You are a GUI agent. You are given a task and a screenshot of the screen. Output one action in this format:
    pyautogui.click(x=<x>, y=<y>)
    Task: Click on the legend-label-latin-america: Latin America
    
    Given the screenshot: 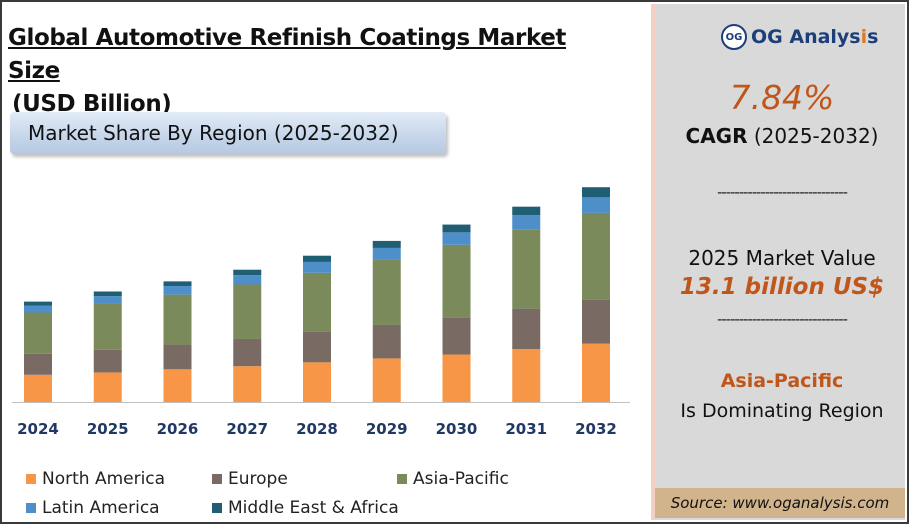 What is the action you would take?
    pyautogui.click(x=101, y=508)
    